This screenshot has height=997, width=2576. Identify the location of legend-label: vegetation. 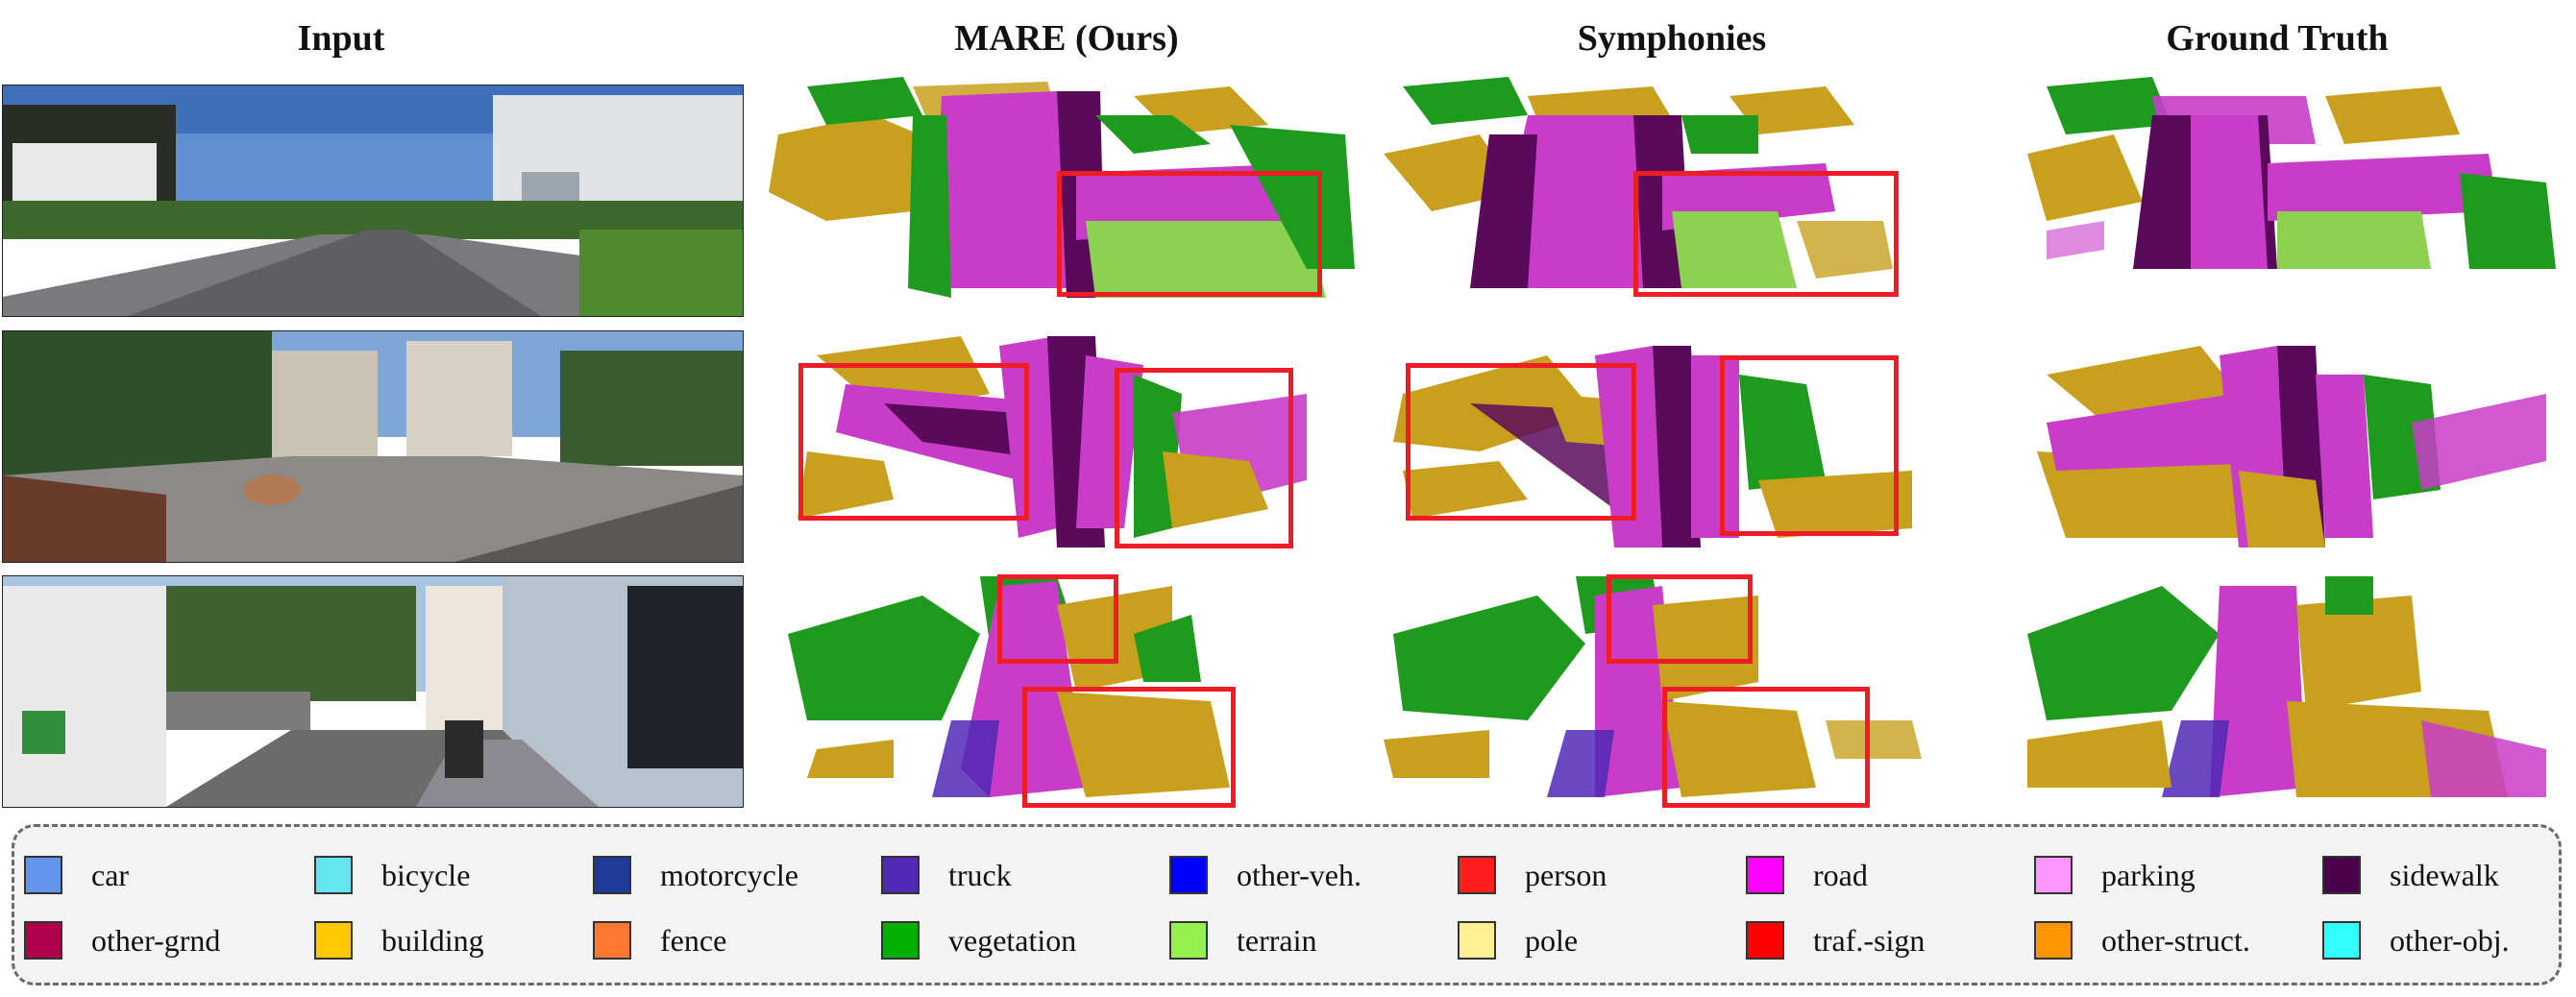
(1012, 940).